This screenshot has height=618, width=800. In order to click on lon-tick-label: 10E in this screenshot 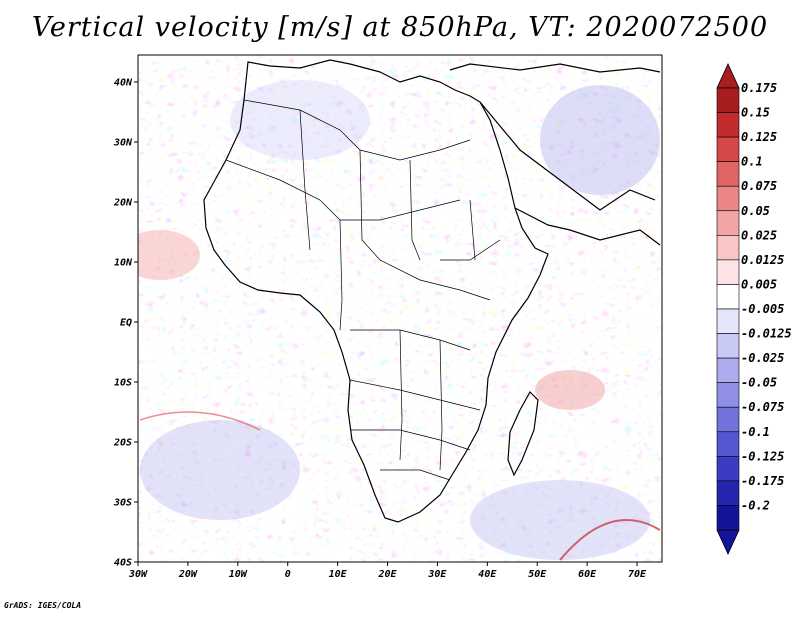, I will do `click(338, 574)`.